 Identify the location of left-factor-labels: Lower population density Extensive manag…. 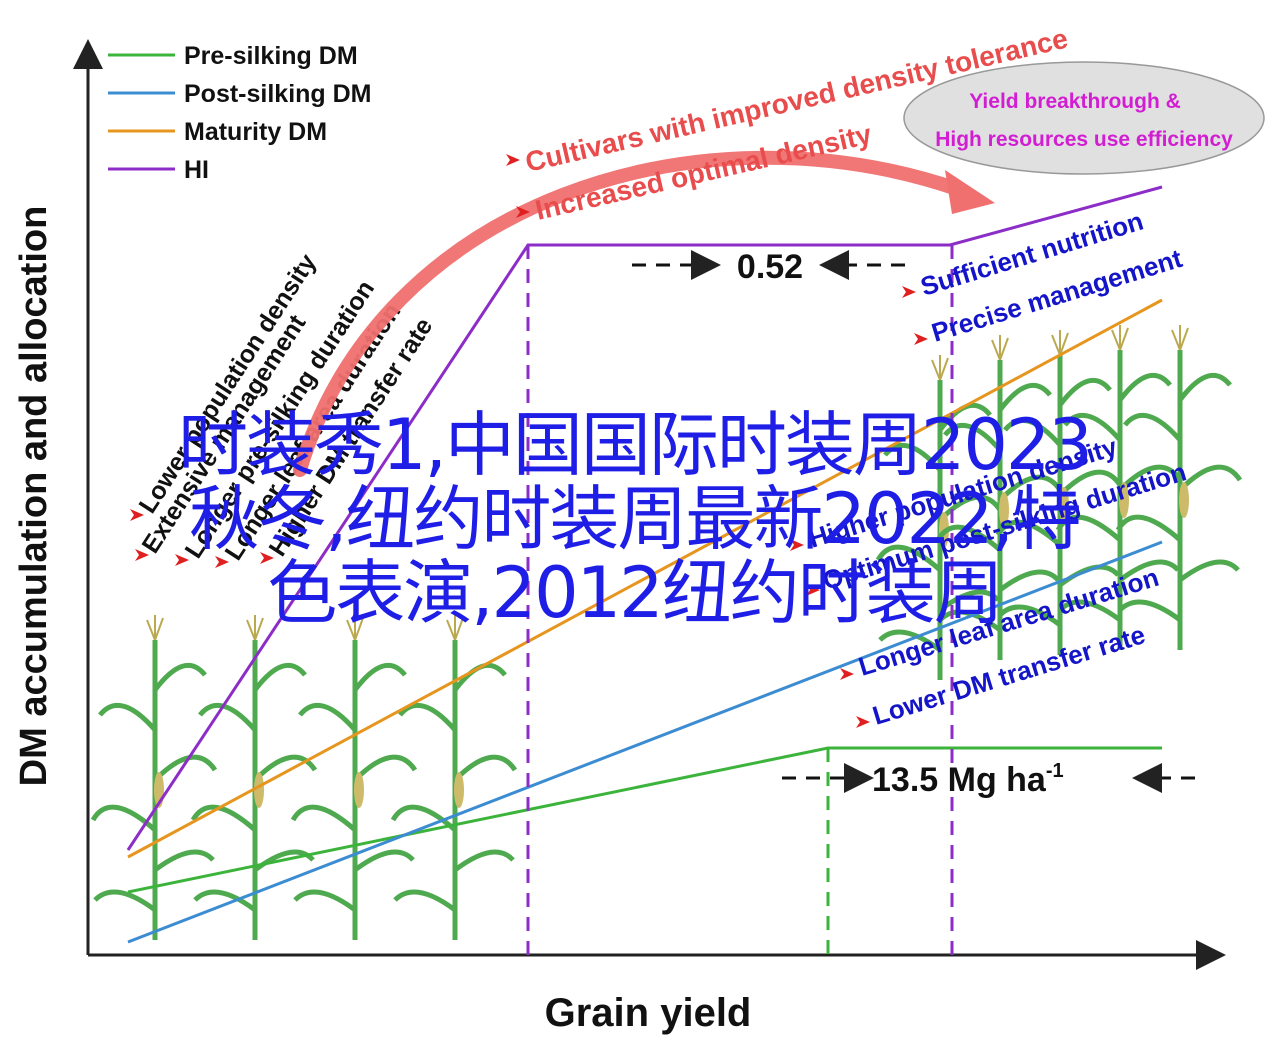
(286, 407).